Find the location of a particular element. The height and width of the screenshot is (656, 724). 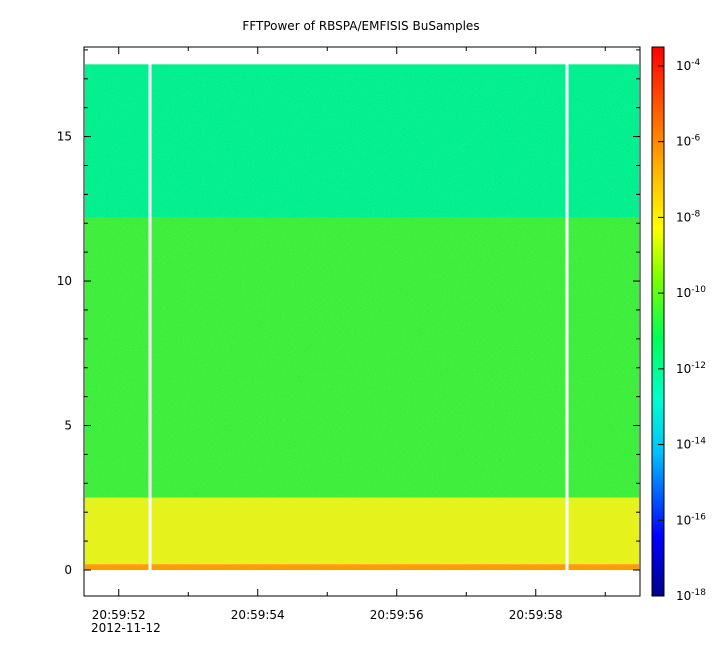

colorbar: 10⁻⁴ 10⁻⁶ 10⁻⁸ 10⁻¹⁰ 10⁻¹² 10⁻¹⁴ 10⁻¹⁶ 10⁻¹⁸ is located at coordinates (678, 324).